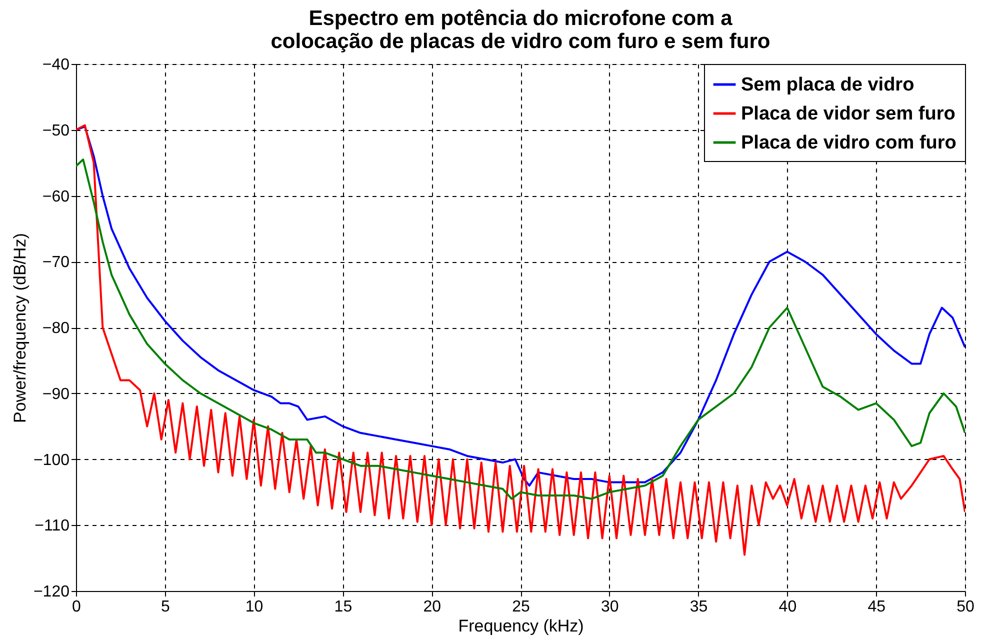 This screenshot has height=640, width=988. I want to click on y-tick-label: −50, so click(56, 131).